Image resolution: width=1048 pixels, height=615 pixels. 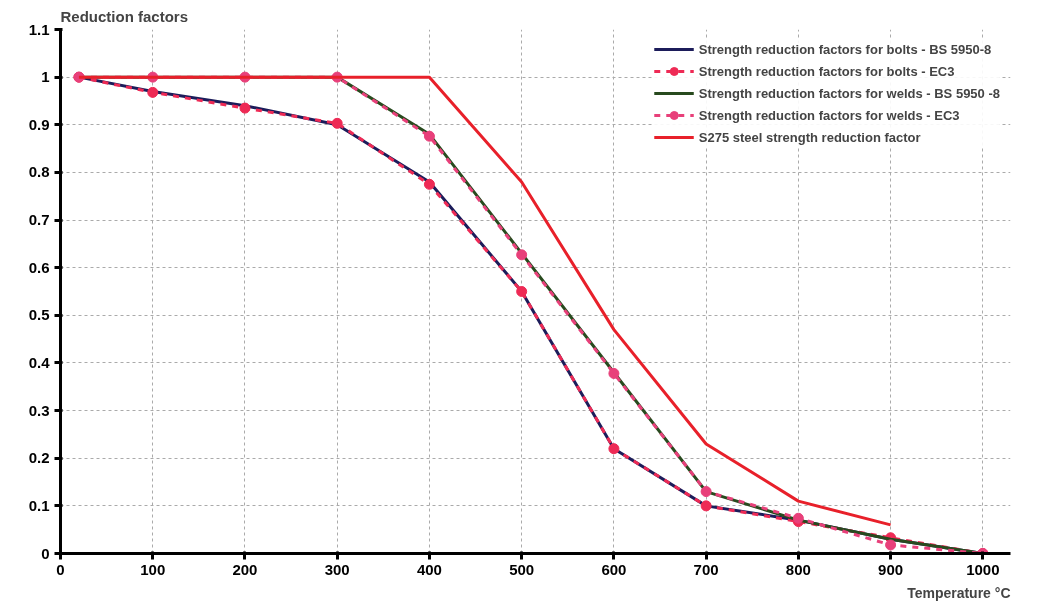 I want to click on y-tick-label: 0, so click(x=45, y=553).